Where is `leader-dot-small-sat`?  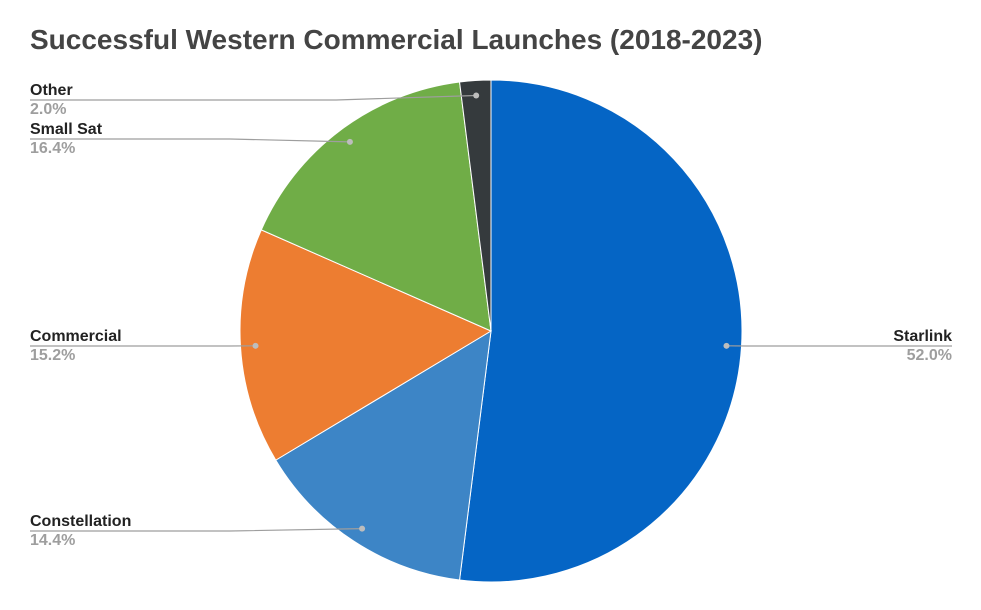 leader-dot-small-sat is located at coordinates (349, 141).